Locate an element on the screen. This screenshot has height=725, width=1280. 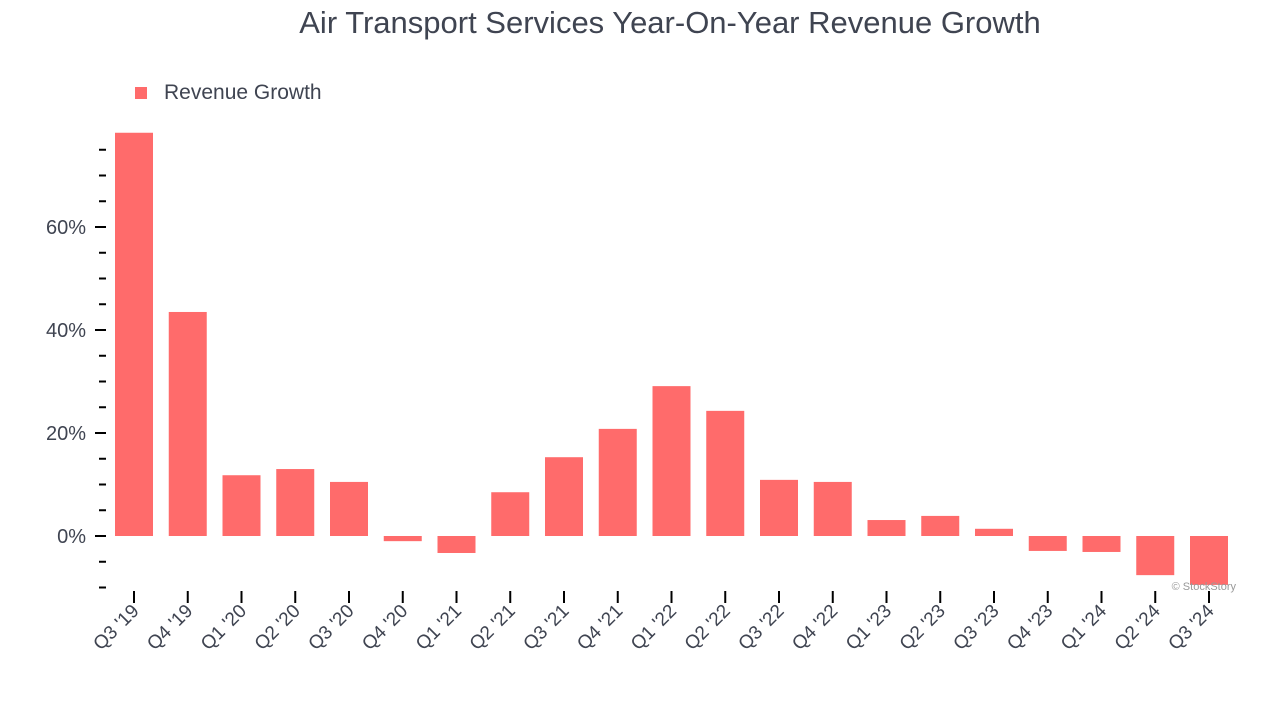
x-tick-label: Q2 '22 is located at coordinates (708, 628).